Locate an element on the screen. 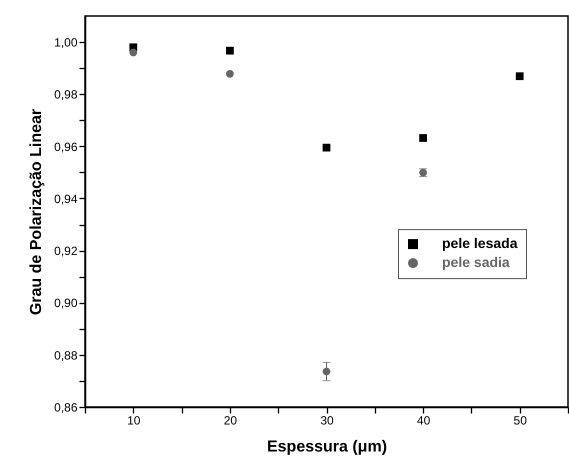 The width and height of the screenshot is (569, 470). x-tick-label: 40 is located at coordinates (423, 421).